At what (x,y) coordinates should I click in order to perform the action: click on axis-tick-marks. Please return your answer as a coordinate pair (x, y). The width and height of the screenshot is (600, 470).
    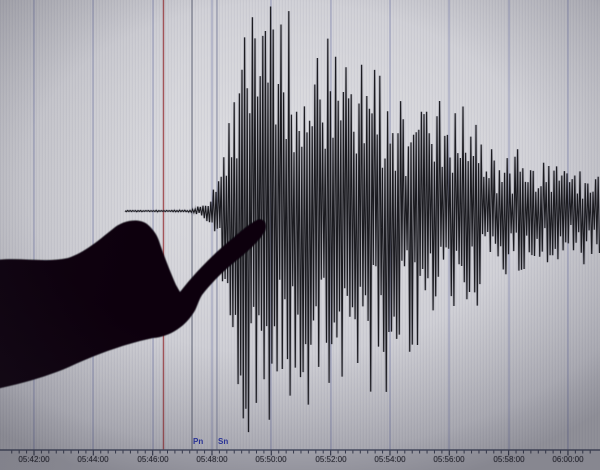
    Looking at the image, I should click on (301, 453).